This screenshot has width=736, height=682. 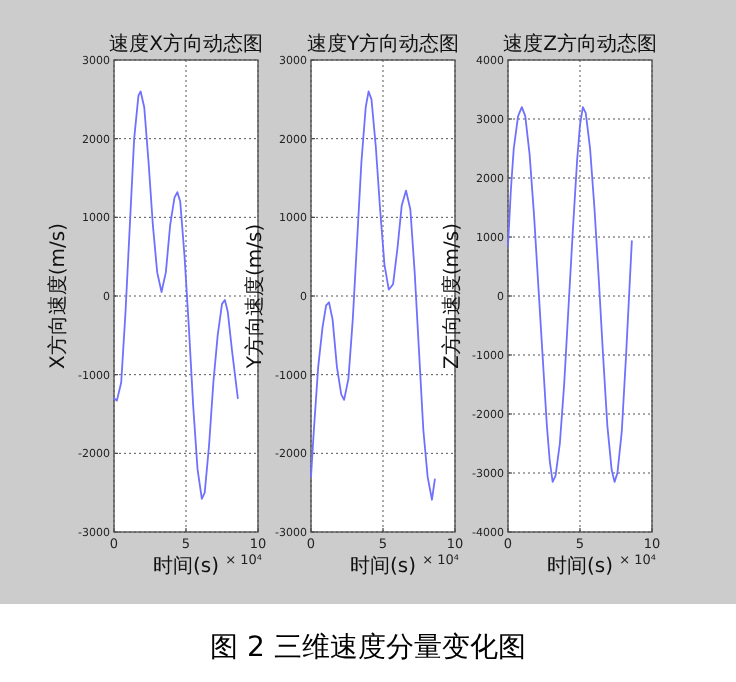 I want to click on chart-title: 速度X方向动态图, so click(x=186, y=44).